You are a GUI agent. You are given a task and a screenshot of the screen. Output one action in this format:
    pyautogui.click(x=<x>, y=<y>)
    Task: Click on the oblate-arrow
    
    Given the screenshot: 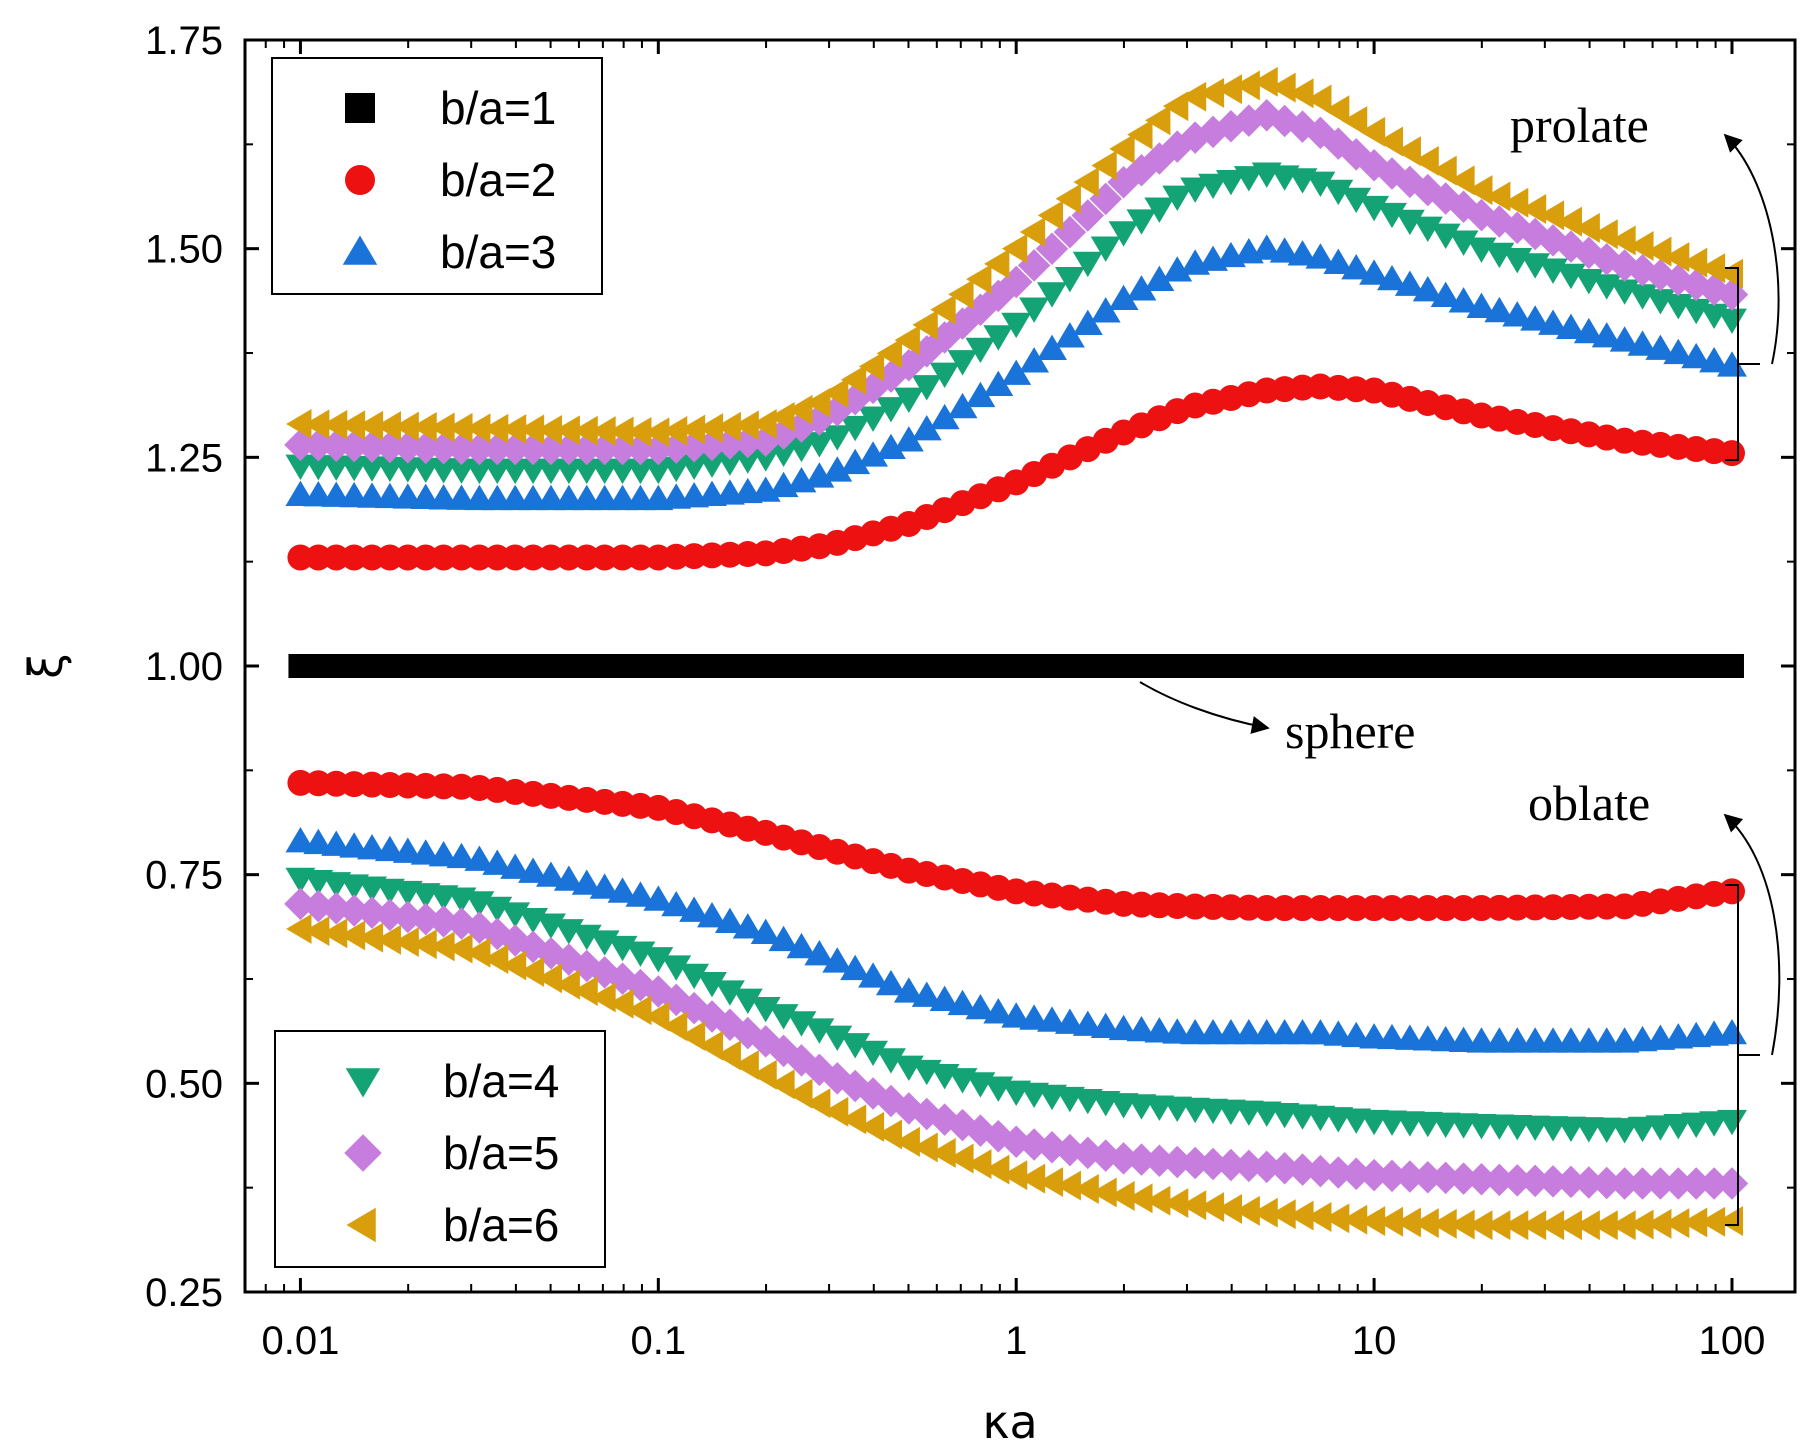 What is the action you would take?
    pyautogui.click(x=1752, y=934)
    